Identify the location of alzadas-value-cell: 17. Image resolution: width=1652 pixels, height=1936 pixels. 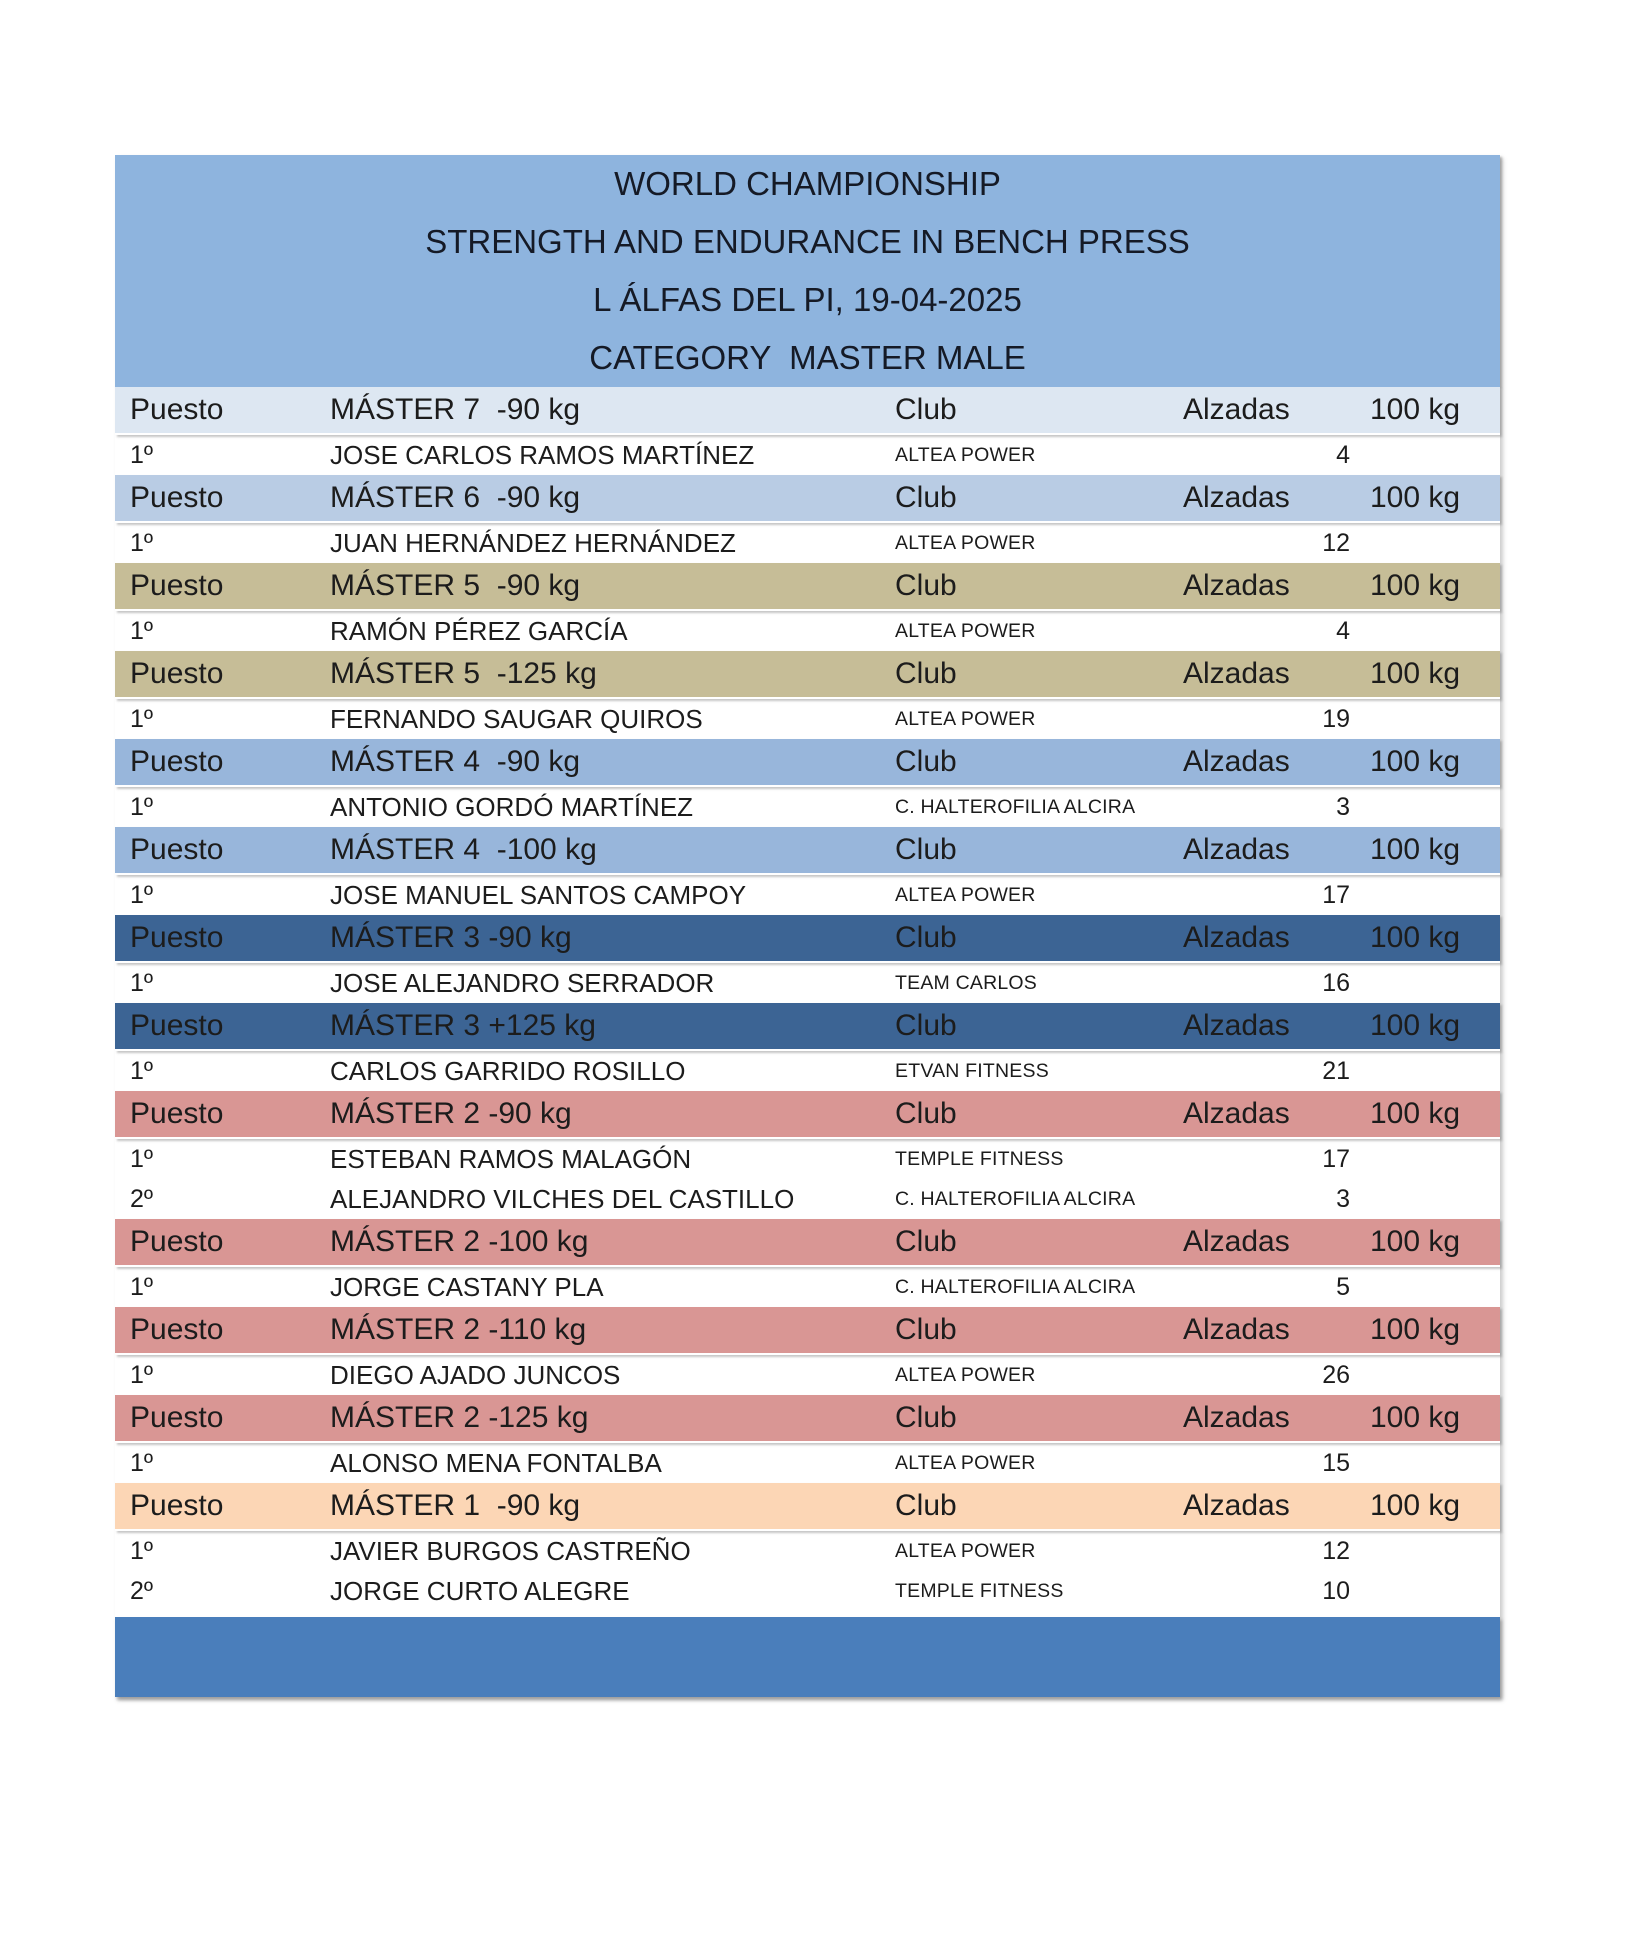
(1336, 1158).